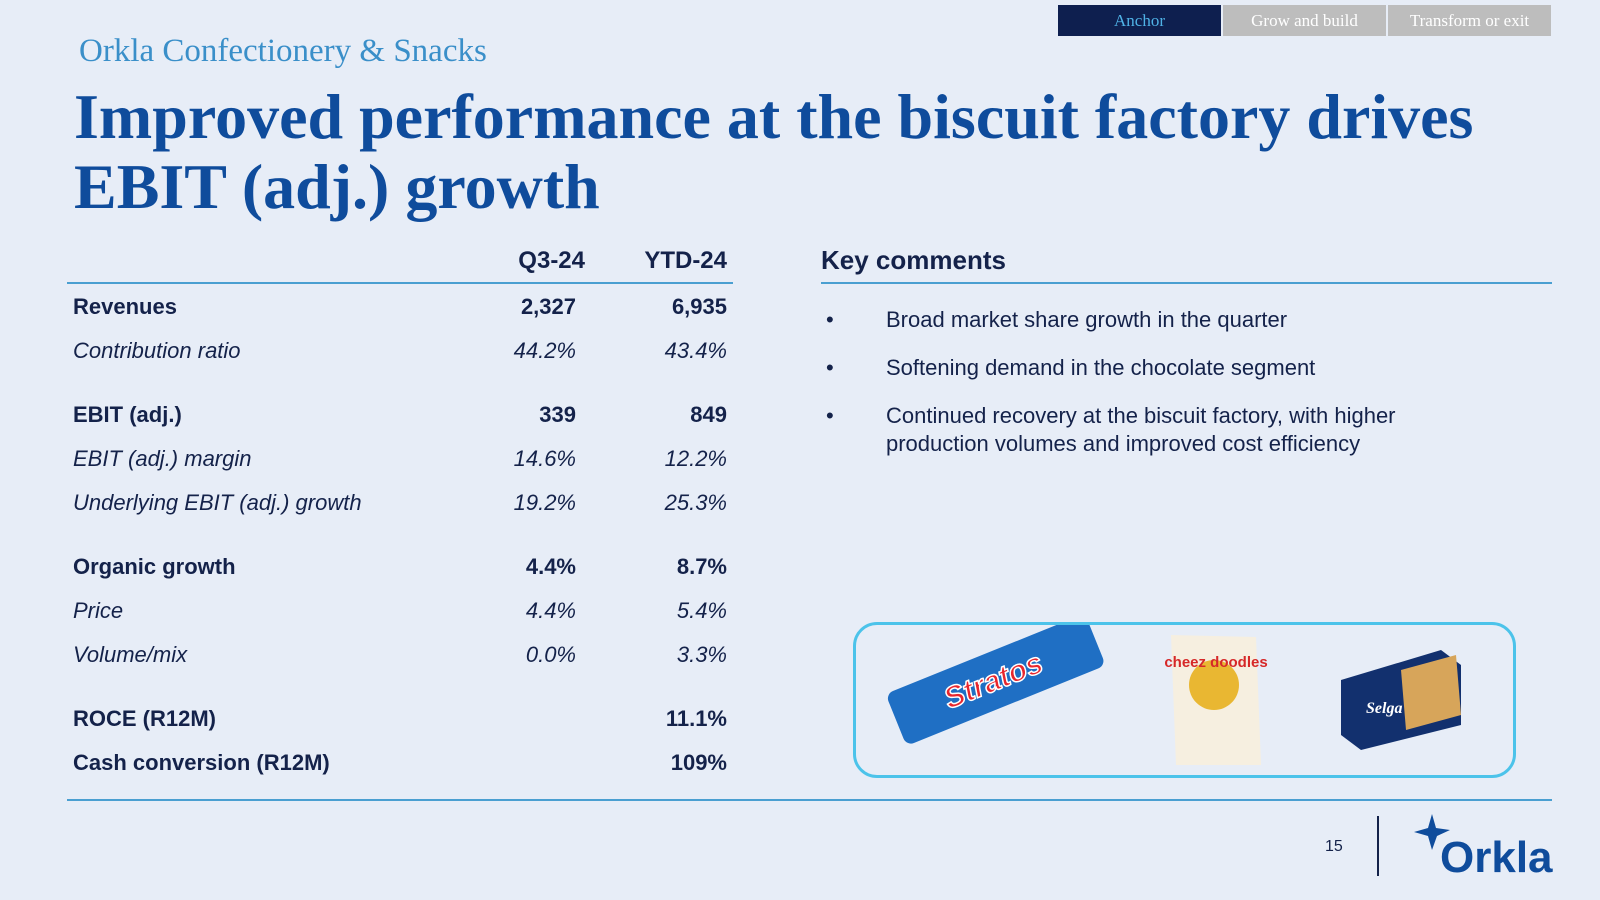 The width and height of the screenshot is (1600, 900). Describe the element at coordinates (701, 566) in the screenshot. I see `cell-value: 8.7%` at that location.